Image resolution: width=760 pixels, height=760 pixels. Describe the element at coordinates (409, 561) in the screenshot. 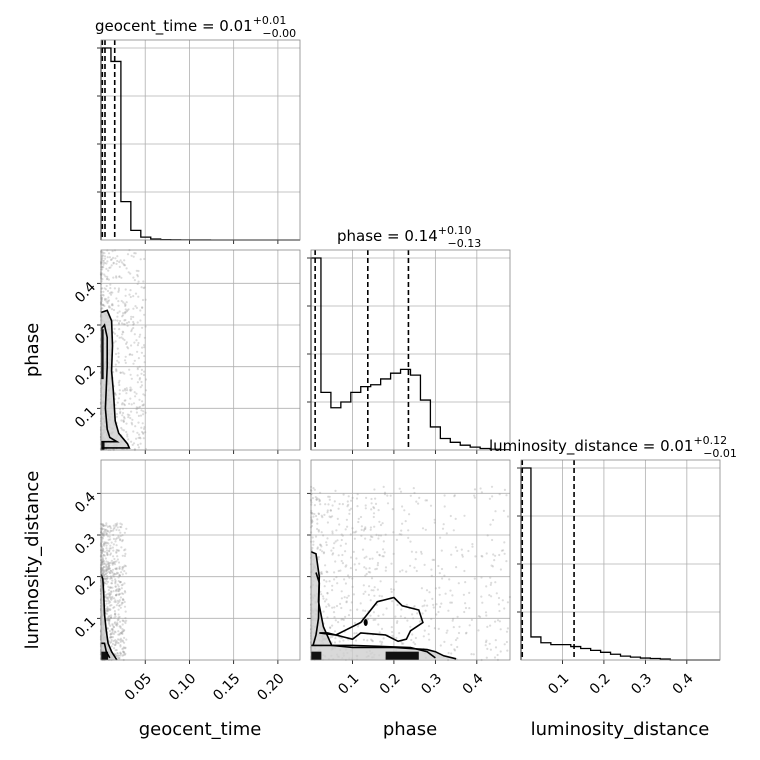

I see `panel-2d-phase-luminosity-distance` at that location.